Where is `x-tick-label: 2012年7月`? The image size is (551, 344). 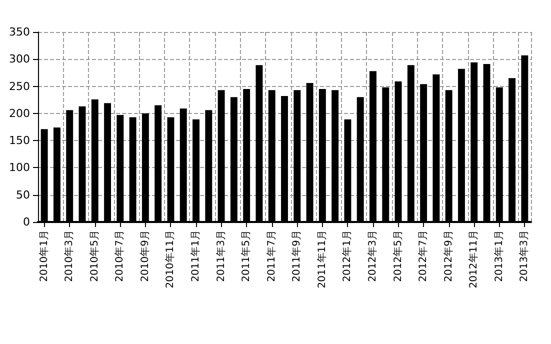 x-tick-label: 2012年7月 is located at coordinates (423, 256).